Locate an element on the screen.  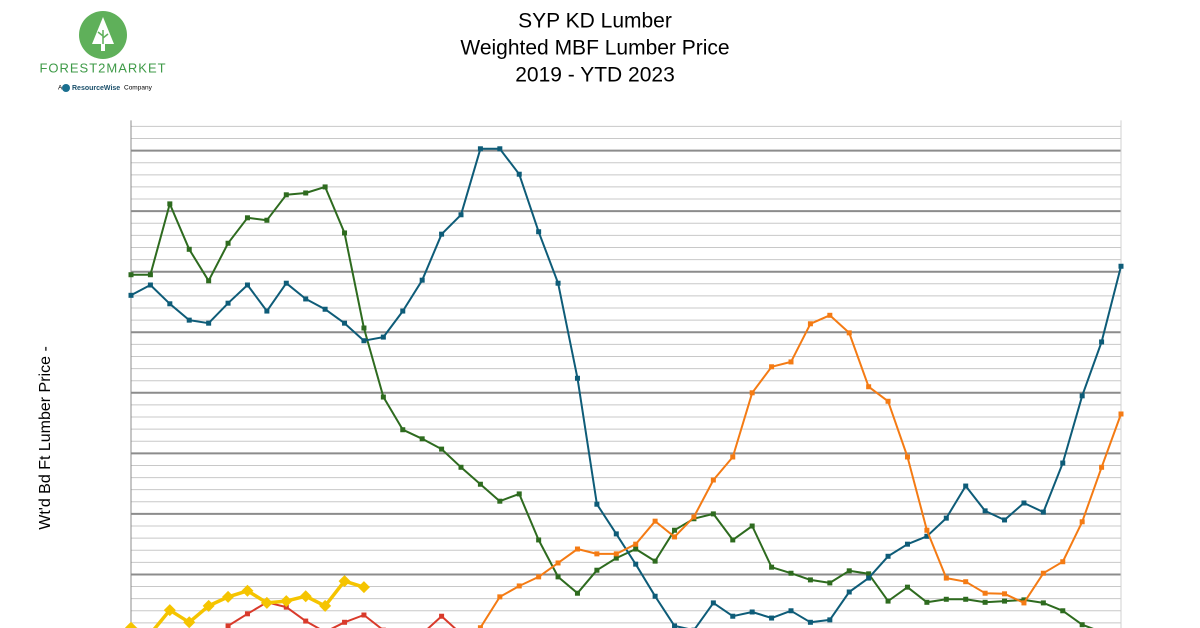
logo-name: FOREST2MARKET is located at coordinates (102, 67).